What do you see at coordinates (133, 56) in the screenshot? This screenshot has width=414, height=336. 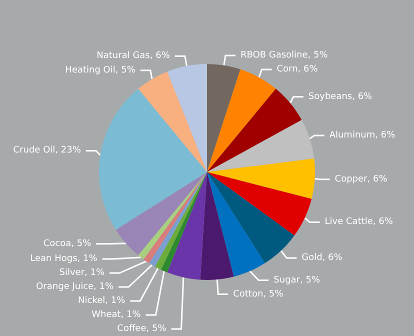 I see `slice-label: Natural Gas, 6%` at bounding box center [133, 56].